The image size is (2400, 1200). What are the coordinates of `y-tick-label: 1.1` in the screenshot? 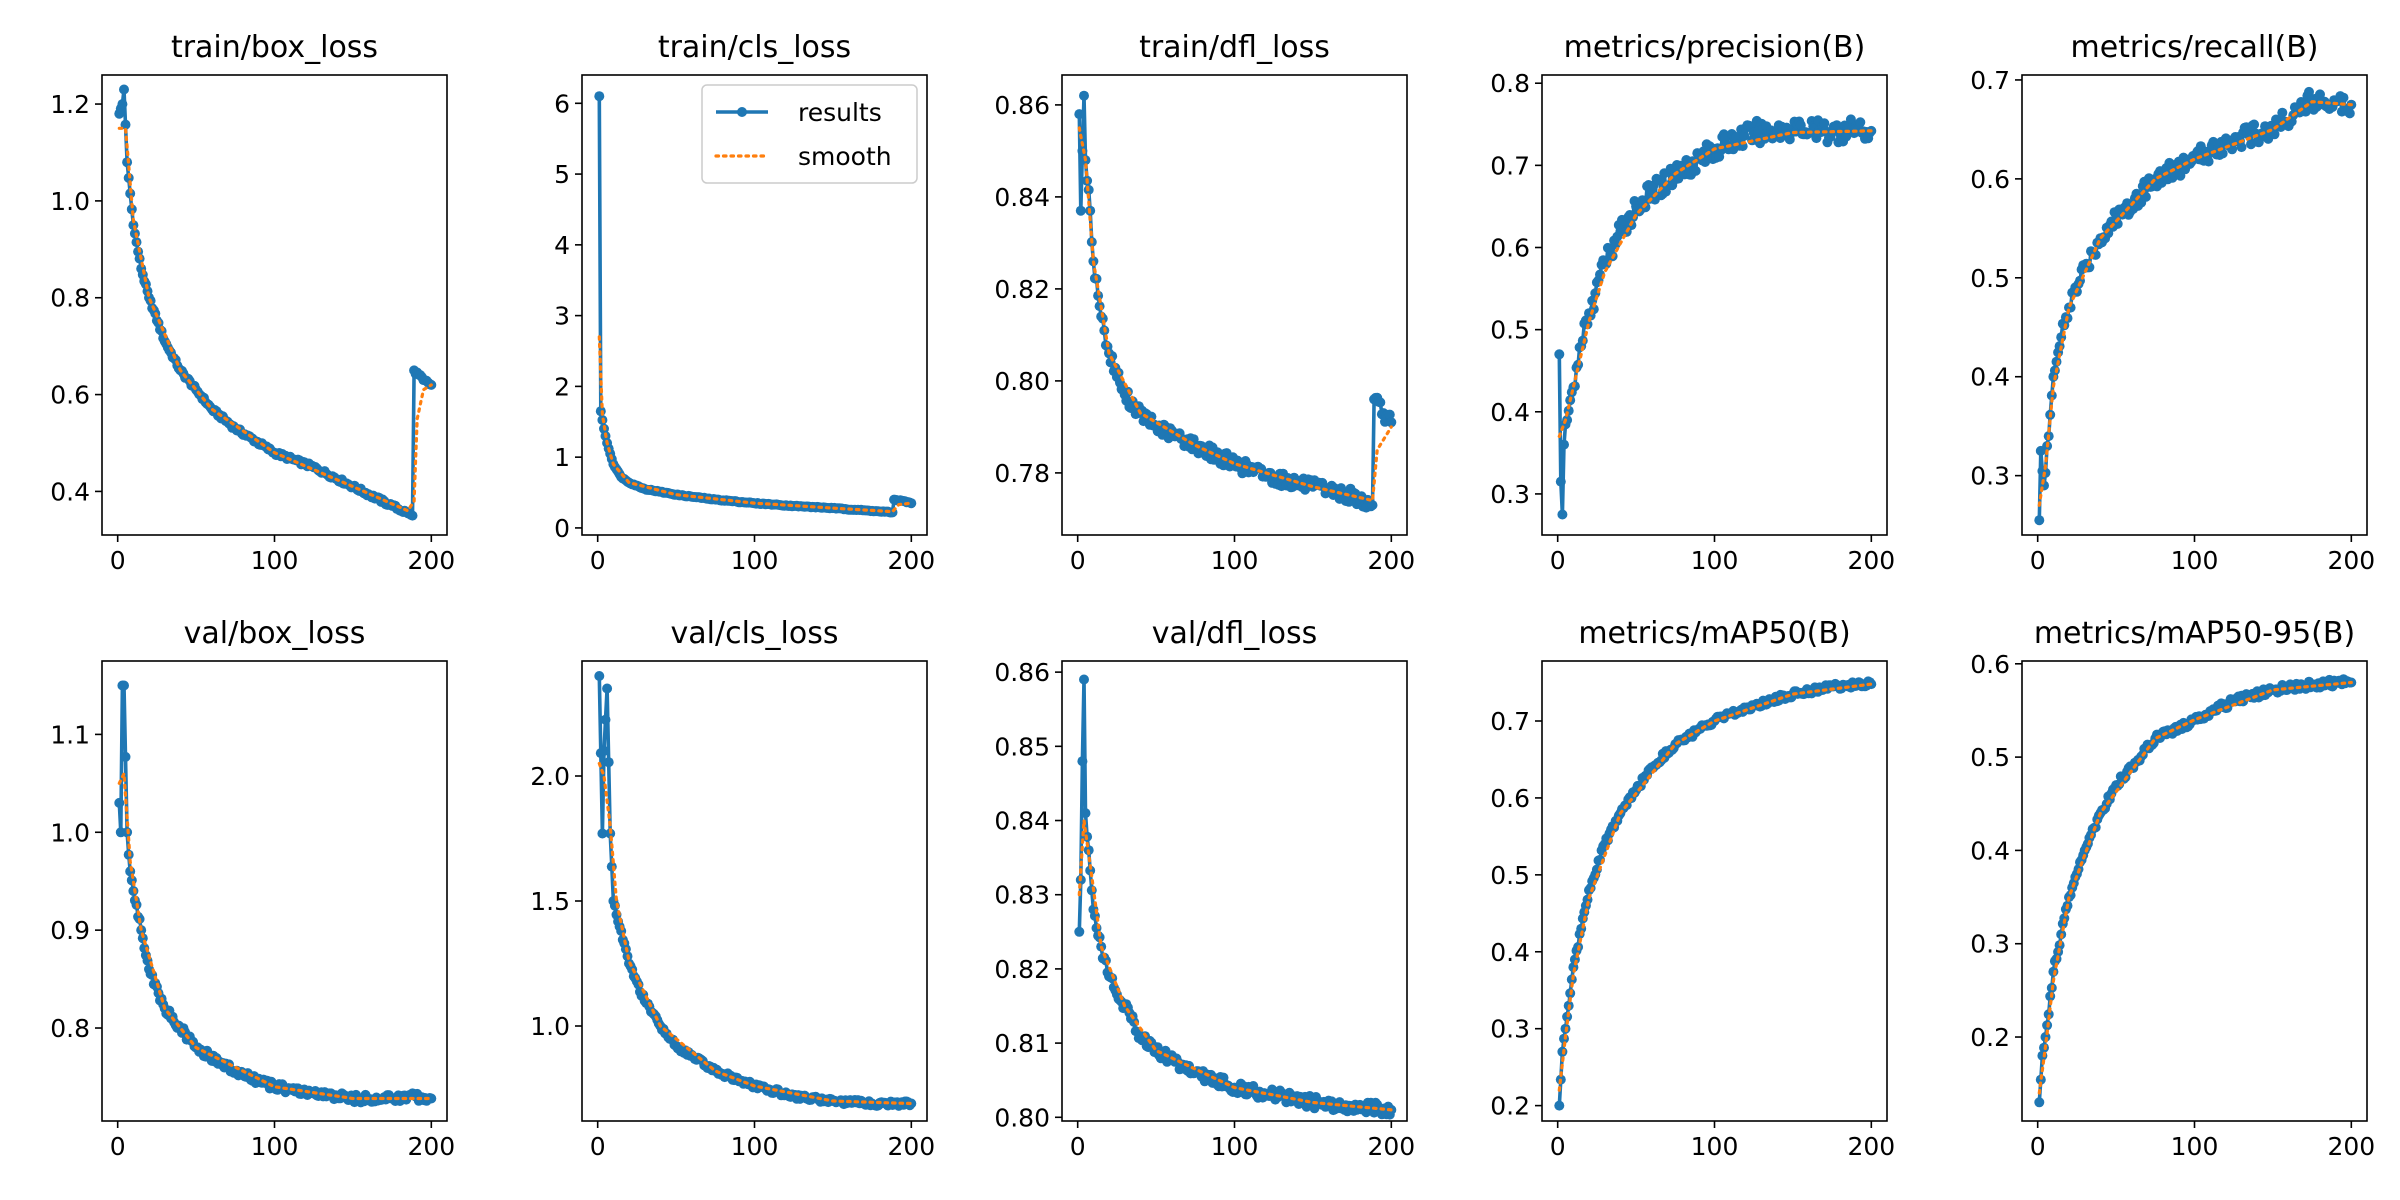 It's located at (70, 734).